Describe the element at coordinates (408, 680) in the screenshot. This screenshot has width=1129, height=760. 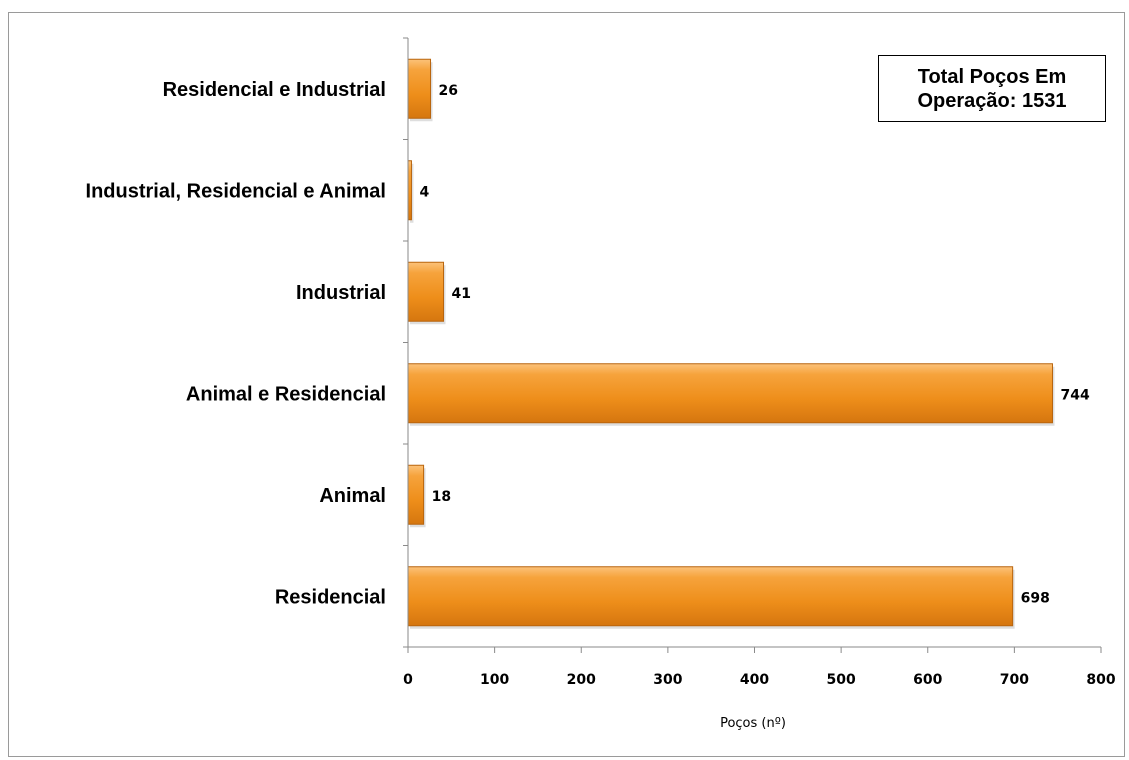
I see `x-tick-label: 0` at that location.